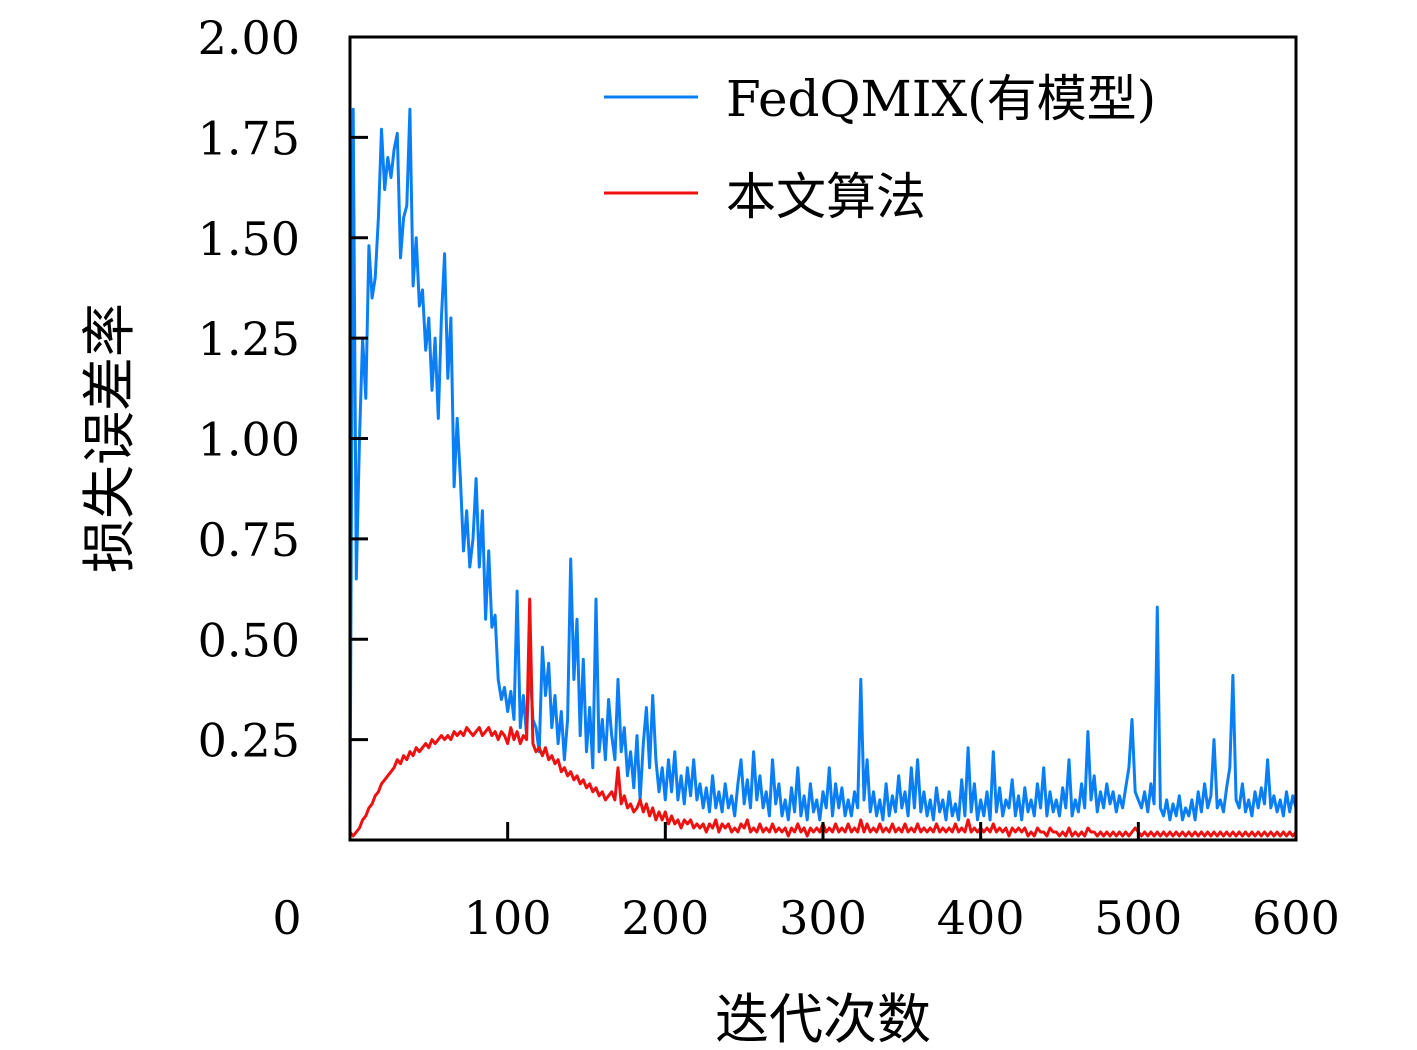 This screenshot has height=1050, width=1417. I want to click on y-tick-label-4: 1.25, so click(249, 339).